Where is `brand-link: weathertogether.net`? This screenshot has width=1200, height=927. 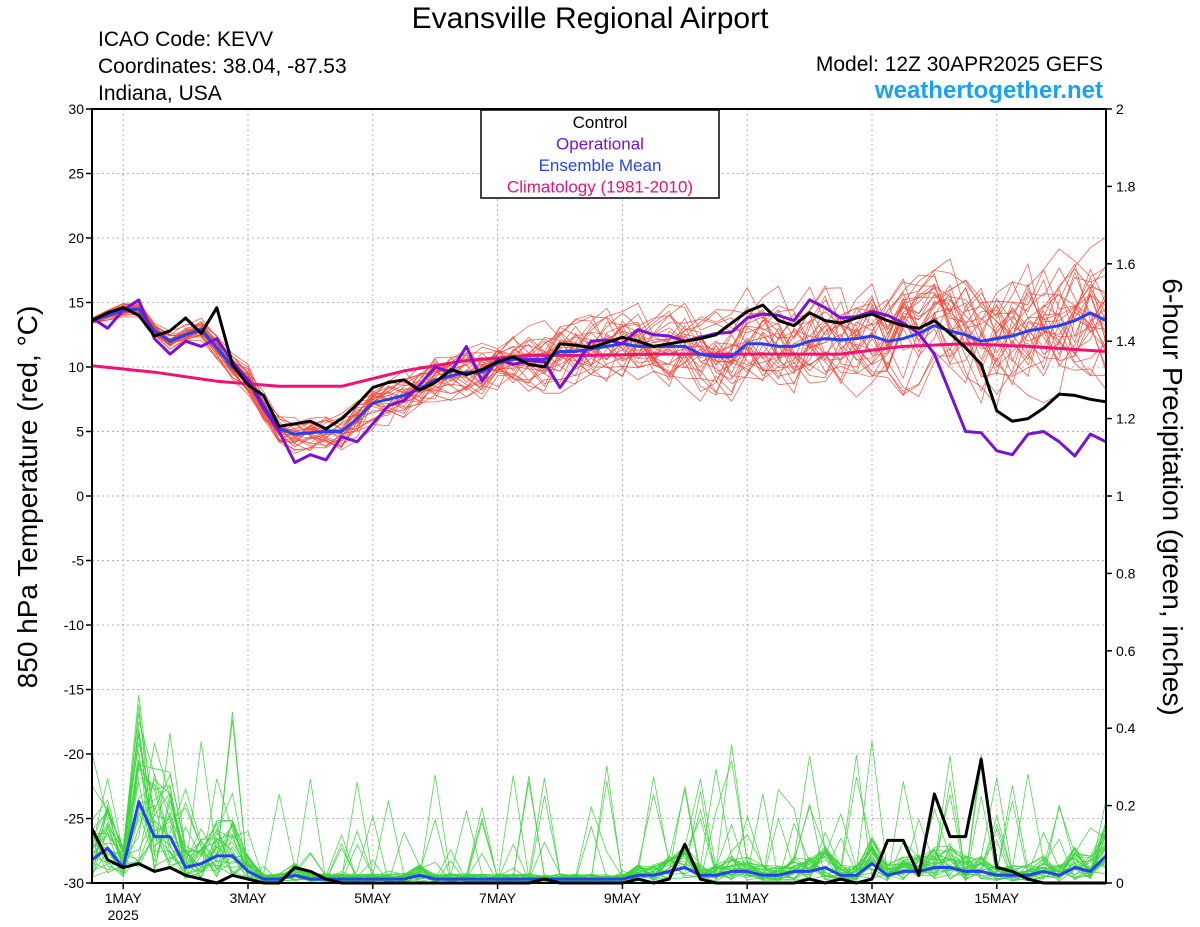
brand-link: weathertogether.net is located at coordinates (988, 90).